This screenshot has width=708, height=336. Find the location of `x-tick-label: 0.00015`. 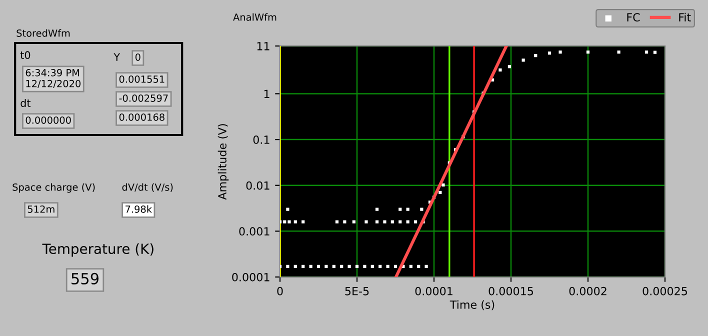

x-tick-label: 0.00015 is located at coordinates (511, 291).